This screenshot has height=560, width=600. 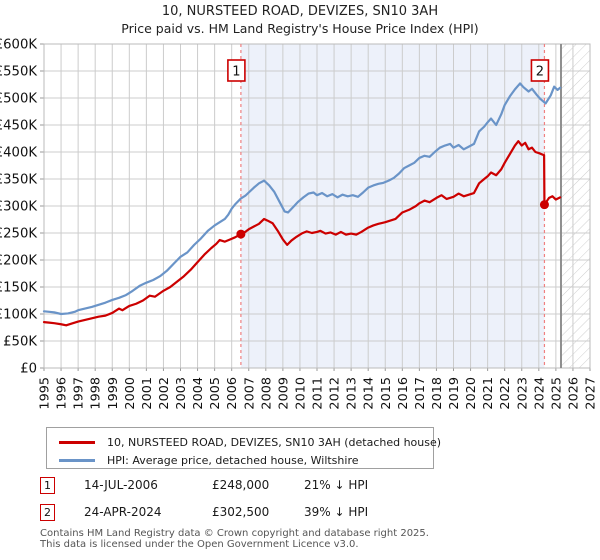 What do you see at coordinates (283, 393) in the screenshot?
I see `x-axis-tick-label: 2009` at bounding box center [283, 393].